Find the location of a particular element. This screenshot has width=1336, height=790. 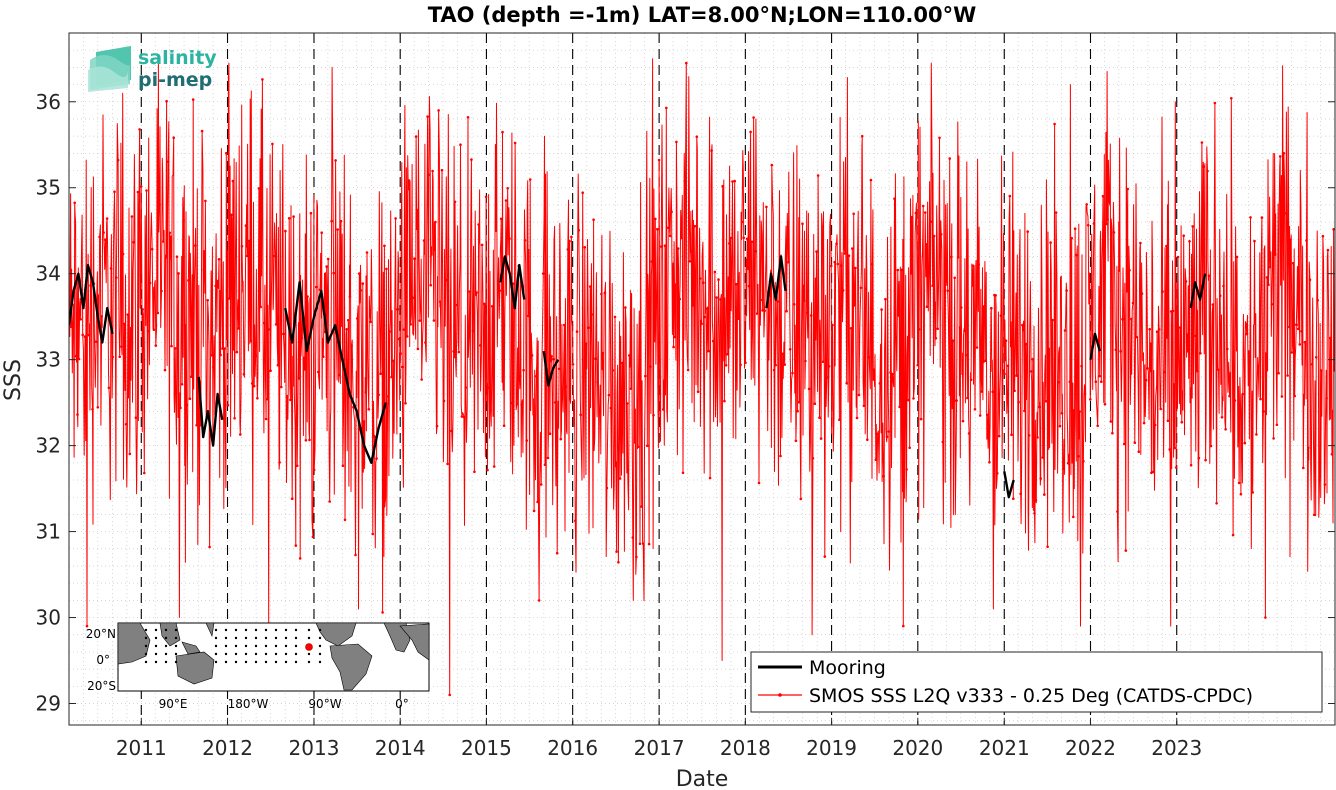

x-tick-label: 2015 is located at coordinates (486, 748).